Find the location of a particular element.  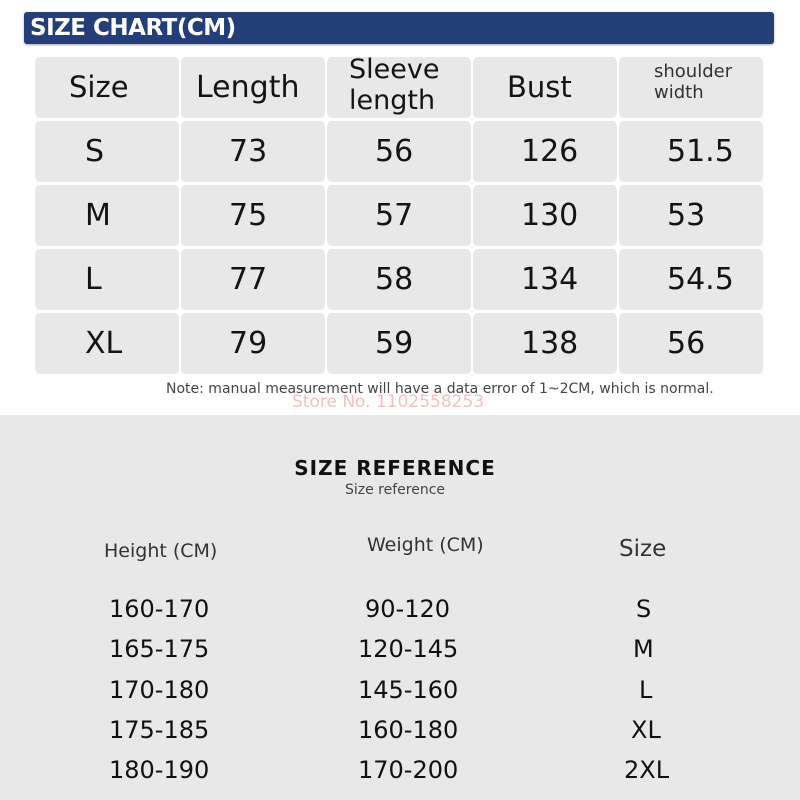

table-cell-sleeve-length: 59 is located at coordinates (399, 343).